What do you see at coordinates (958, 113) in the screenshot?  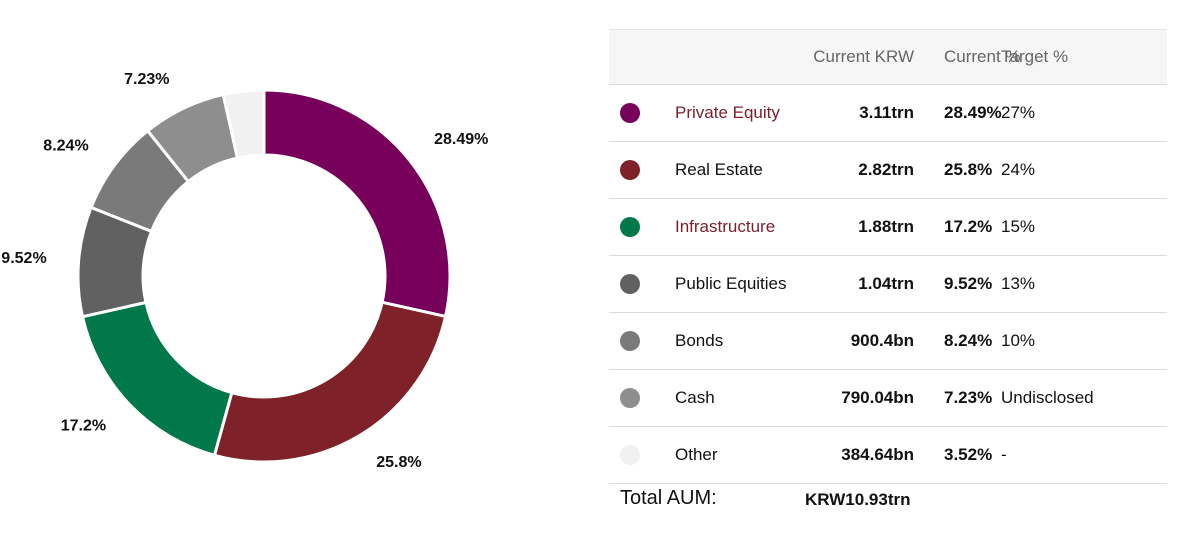 I see `current-pct-value: 28.49%` at bounding box center [958, 113].